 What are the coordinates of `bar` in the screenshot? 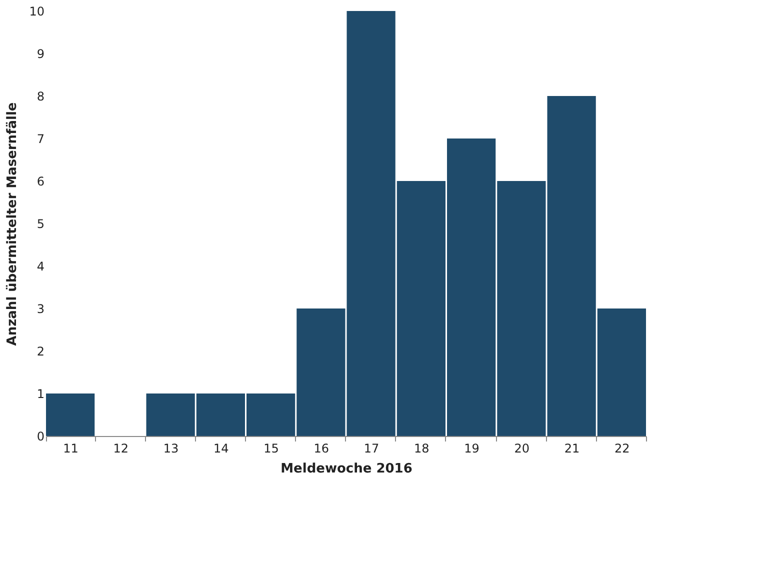 It's located at (70, 415).